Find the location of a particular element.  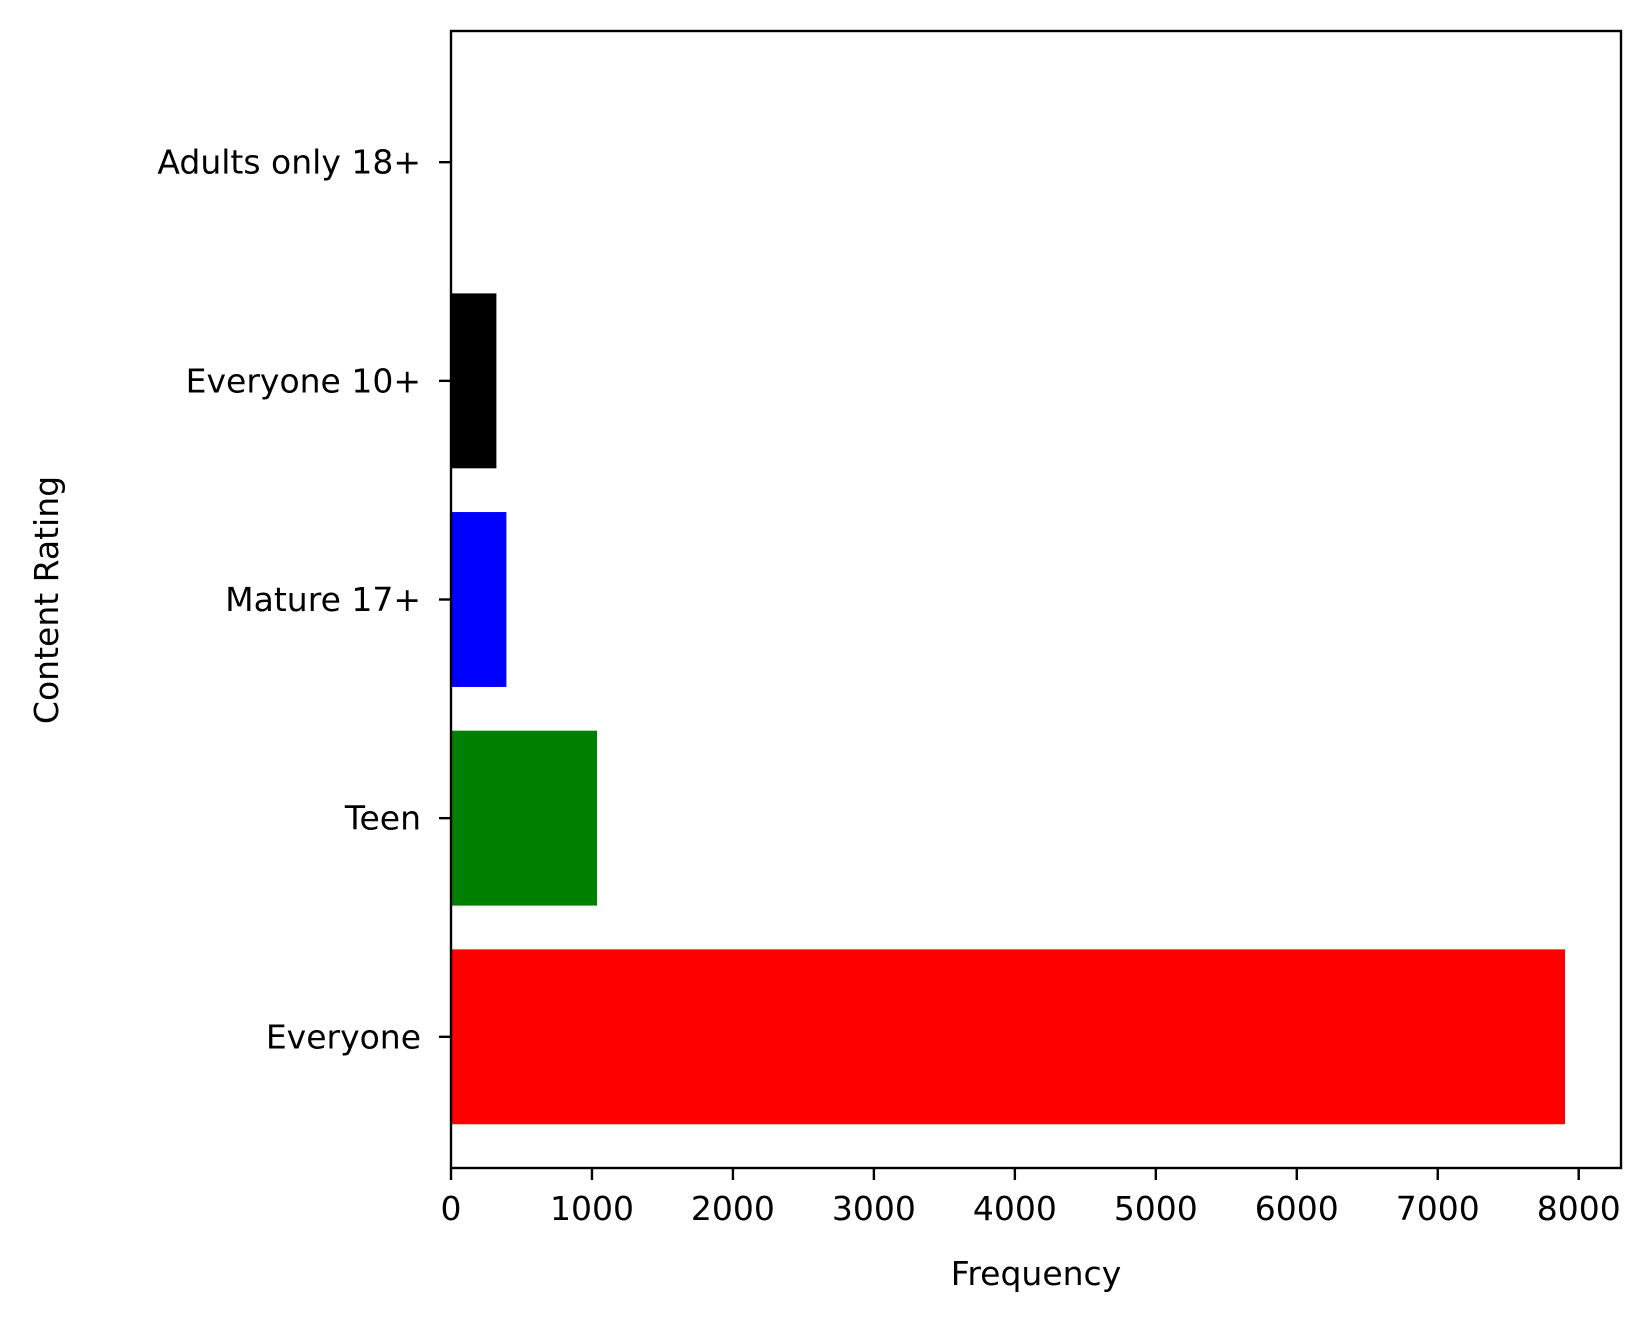

x-tick-label: 3000 is located at coordinates (874, 1208).